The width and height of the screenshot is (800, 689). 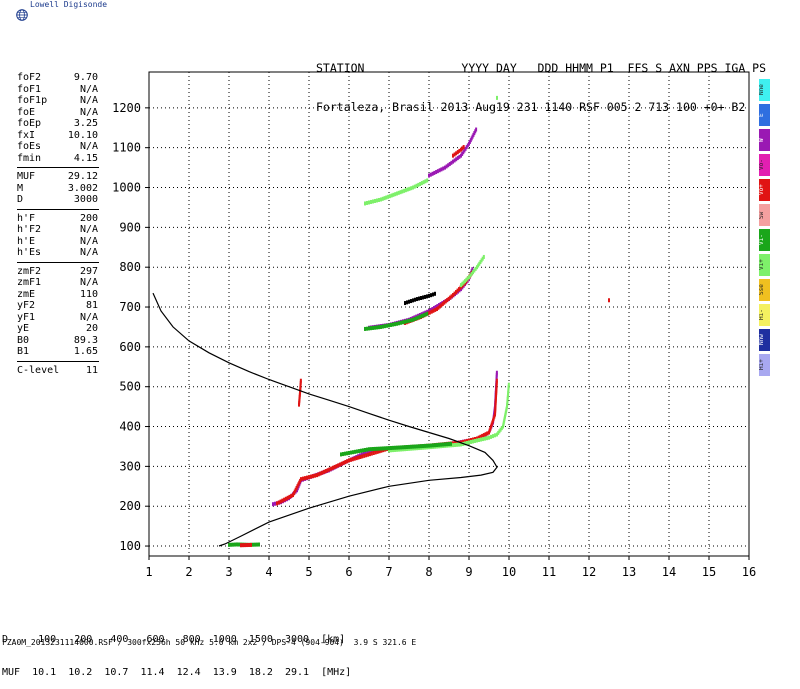 What do you see at coordinates (22, 15) in the screenshot?
I see `globe-icon` at bounding box center [22, 15].